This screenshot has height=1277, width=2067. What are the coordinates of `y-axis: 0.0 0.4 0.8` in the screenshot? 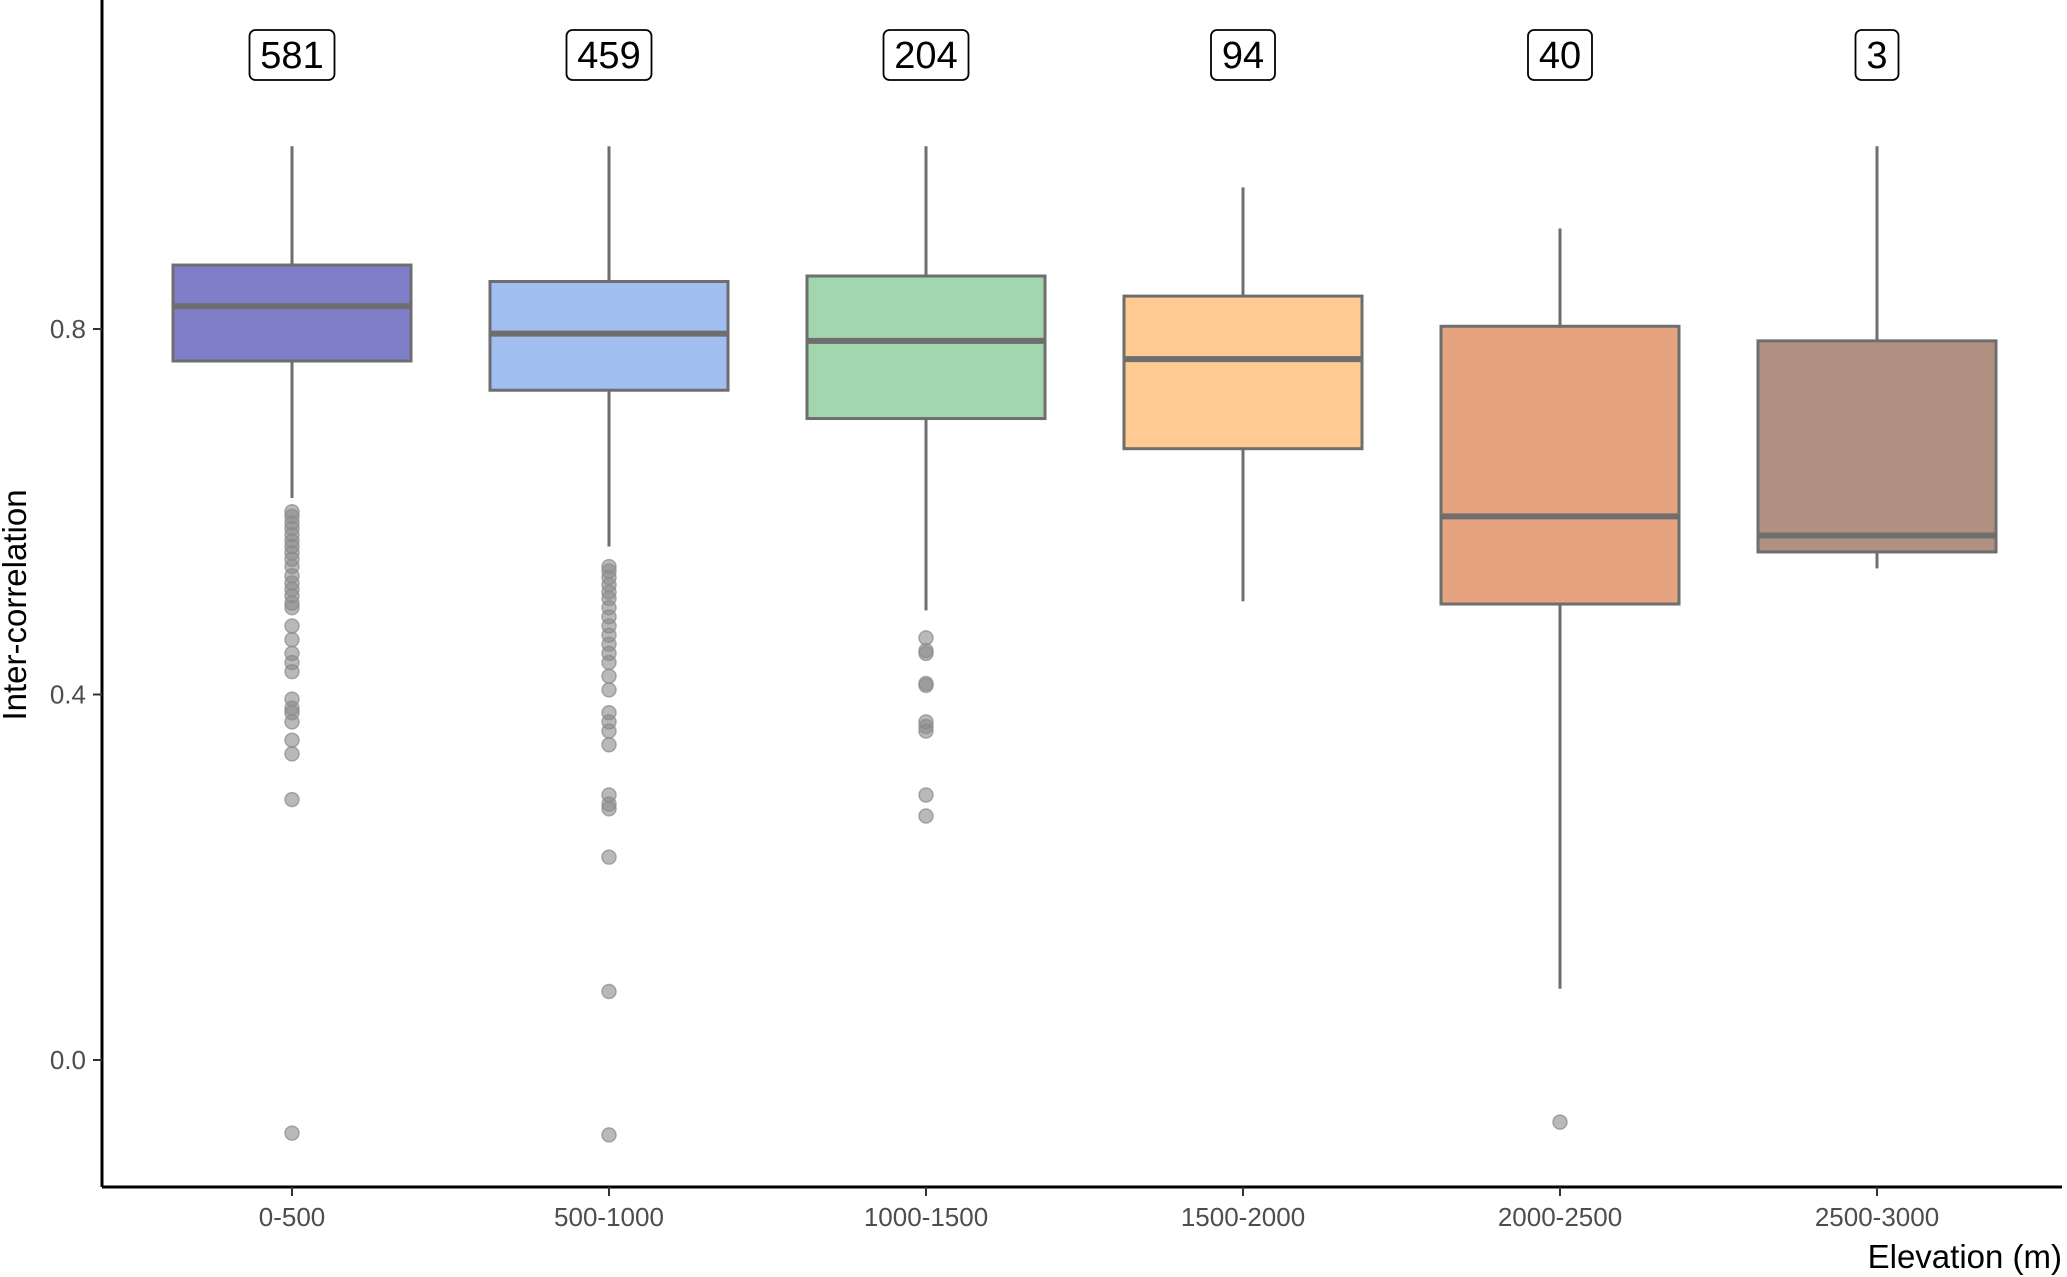 It's located at (77, 593).